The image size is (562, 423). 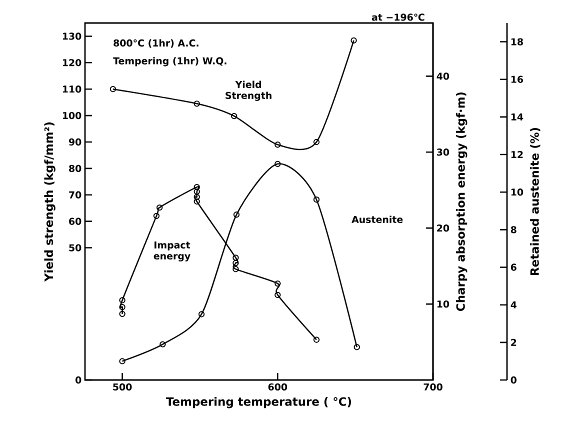 What do you see at coordinates (169, 61) in the screenshot?
I see `annotation: Tempering (1hr) W.Q.` at bounding box center [169, 61].